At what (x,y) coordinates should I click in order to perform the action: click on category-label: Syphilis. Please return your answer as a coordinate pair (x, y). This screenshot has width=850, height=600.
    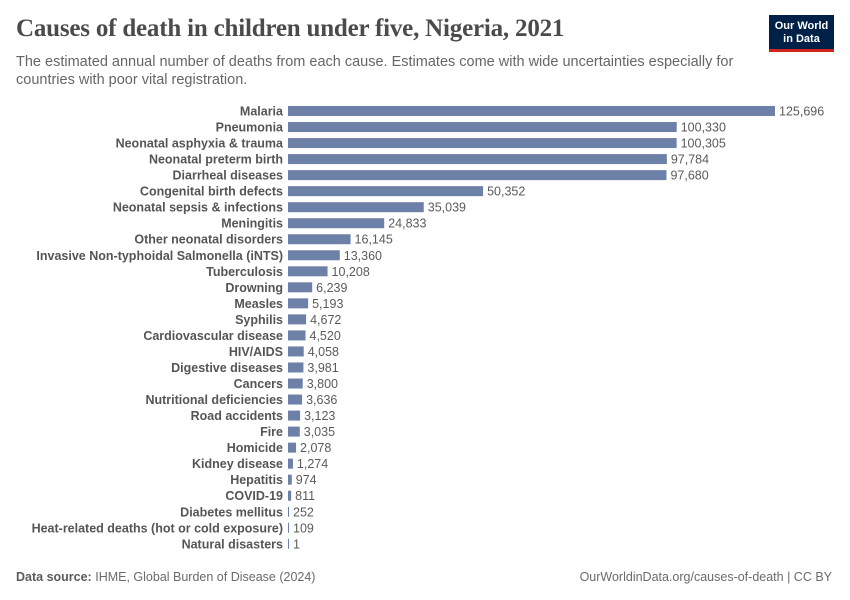
    Looking at the image, I should click on (259, 320).